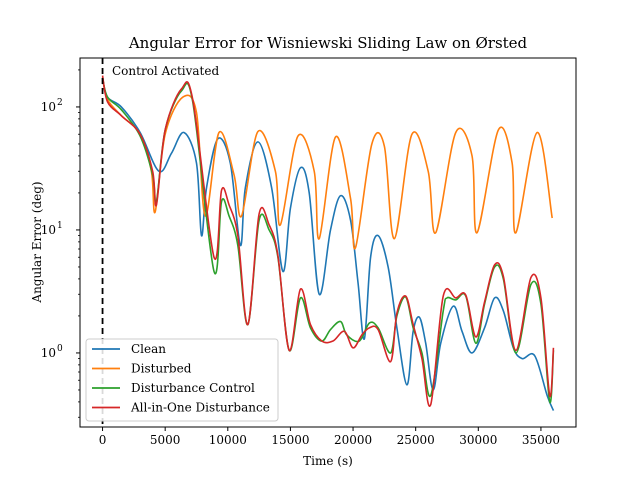 The width and height of the screenshot is (640, 480). I want to click on x-tick-label: 5000, so click(165, 440).